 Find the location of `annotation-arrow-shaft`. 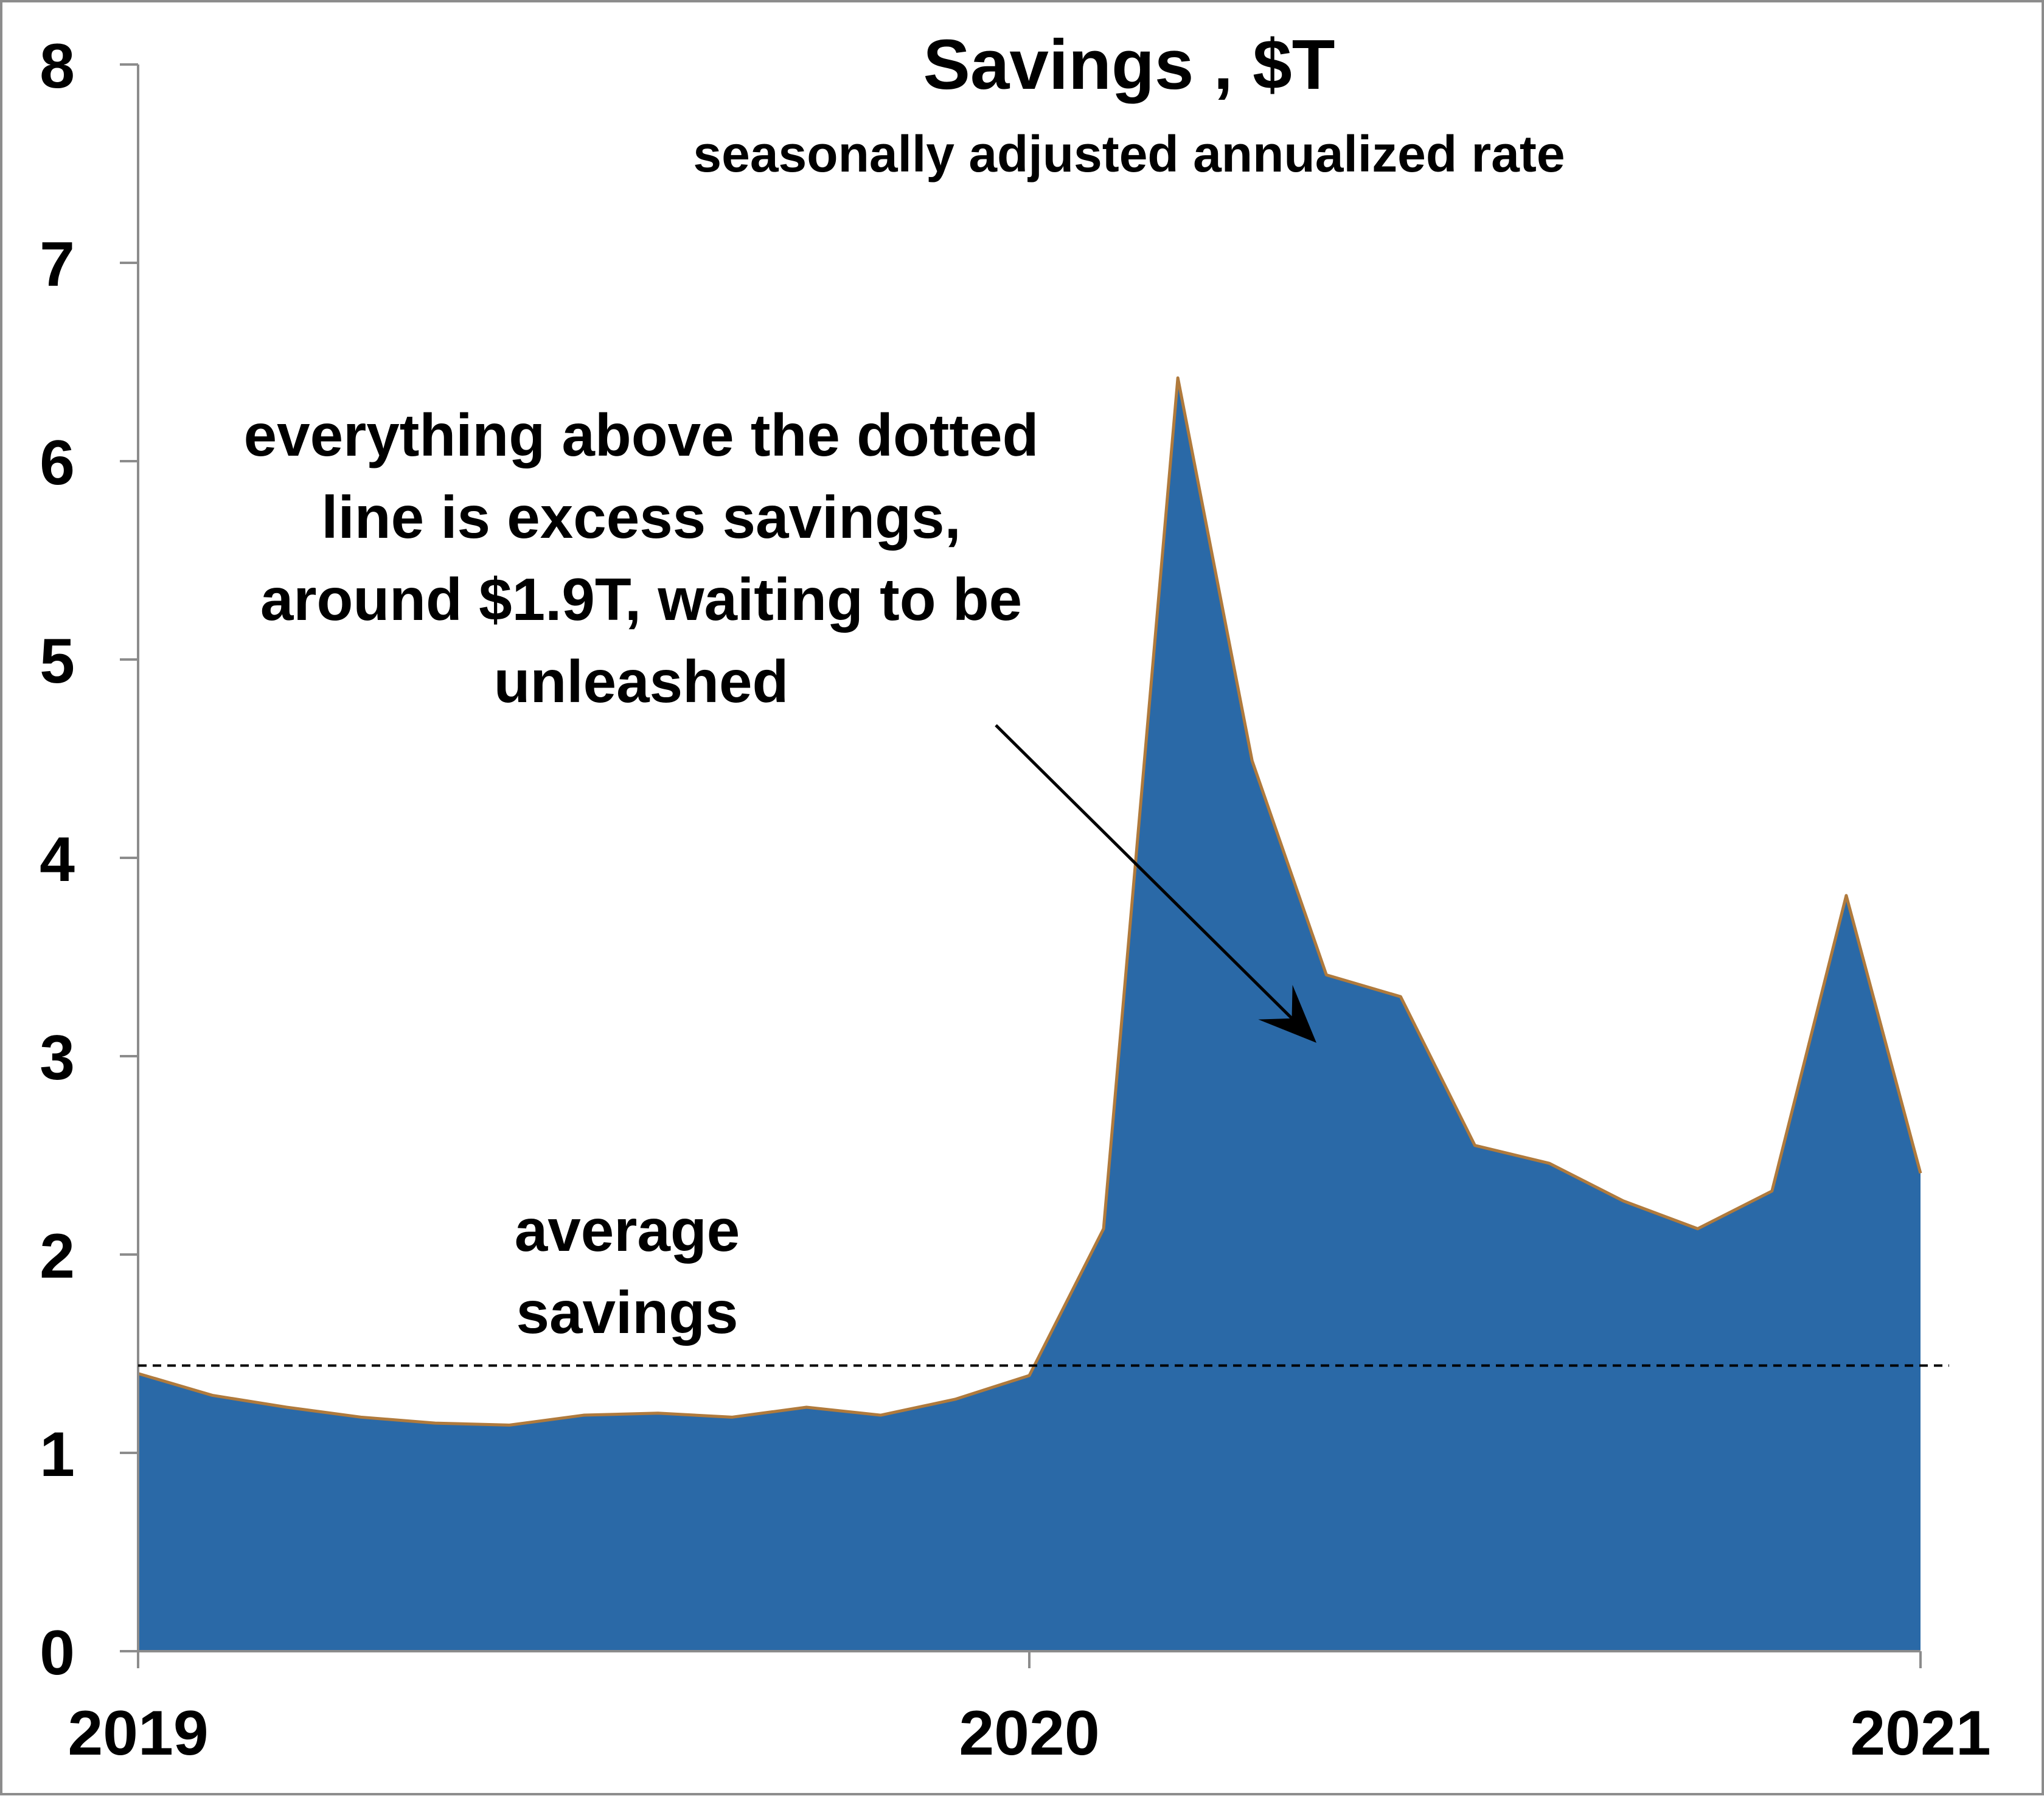

annotation-arrow-shaft is located at coordinates (1151, 878).